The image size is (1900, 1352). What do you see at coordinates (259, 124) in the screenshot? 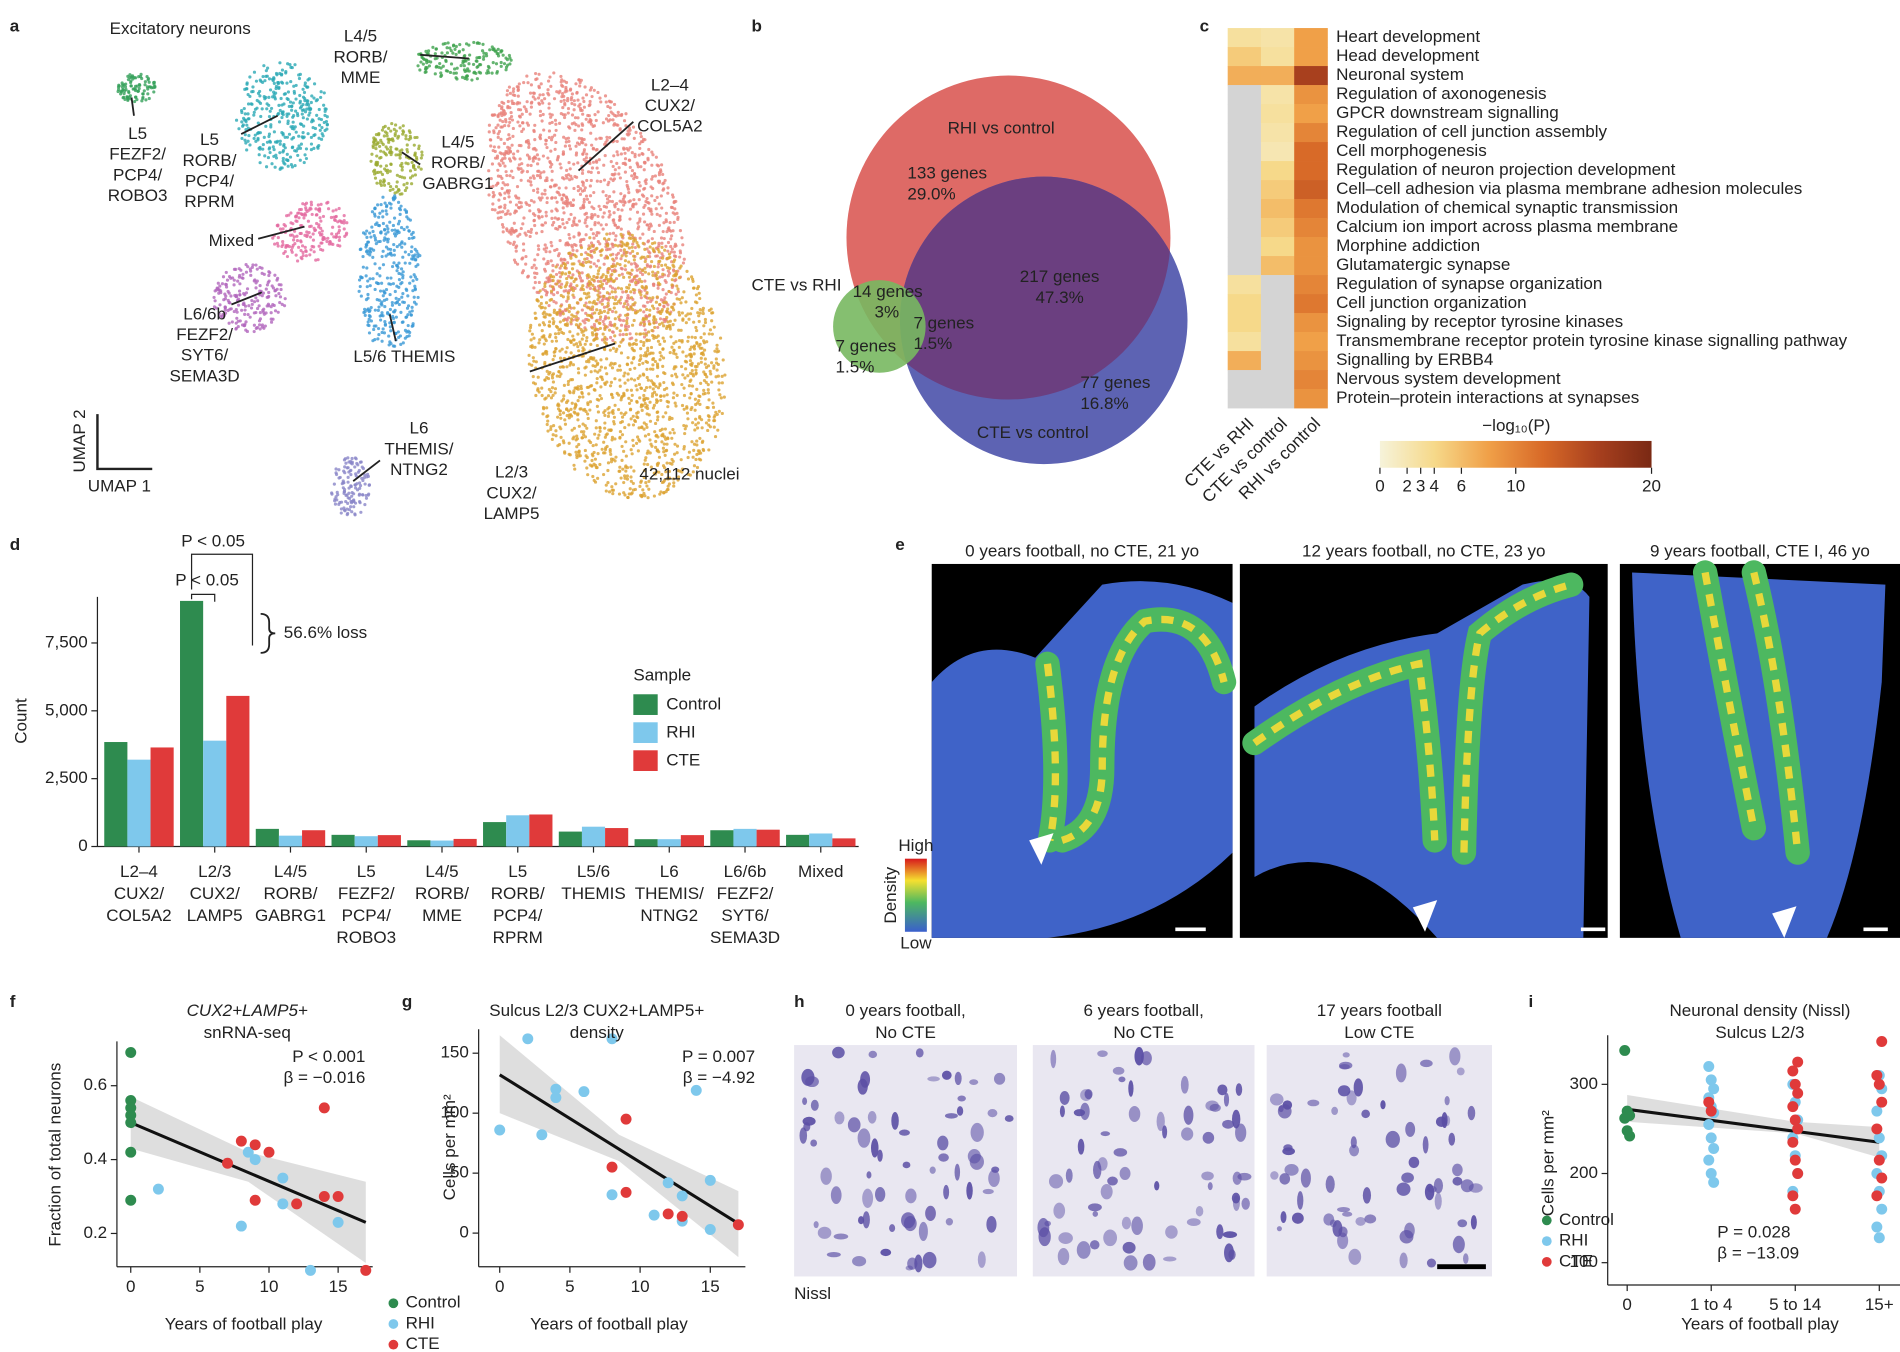
I see `leader-line` at bounding box center [259, 124].